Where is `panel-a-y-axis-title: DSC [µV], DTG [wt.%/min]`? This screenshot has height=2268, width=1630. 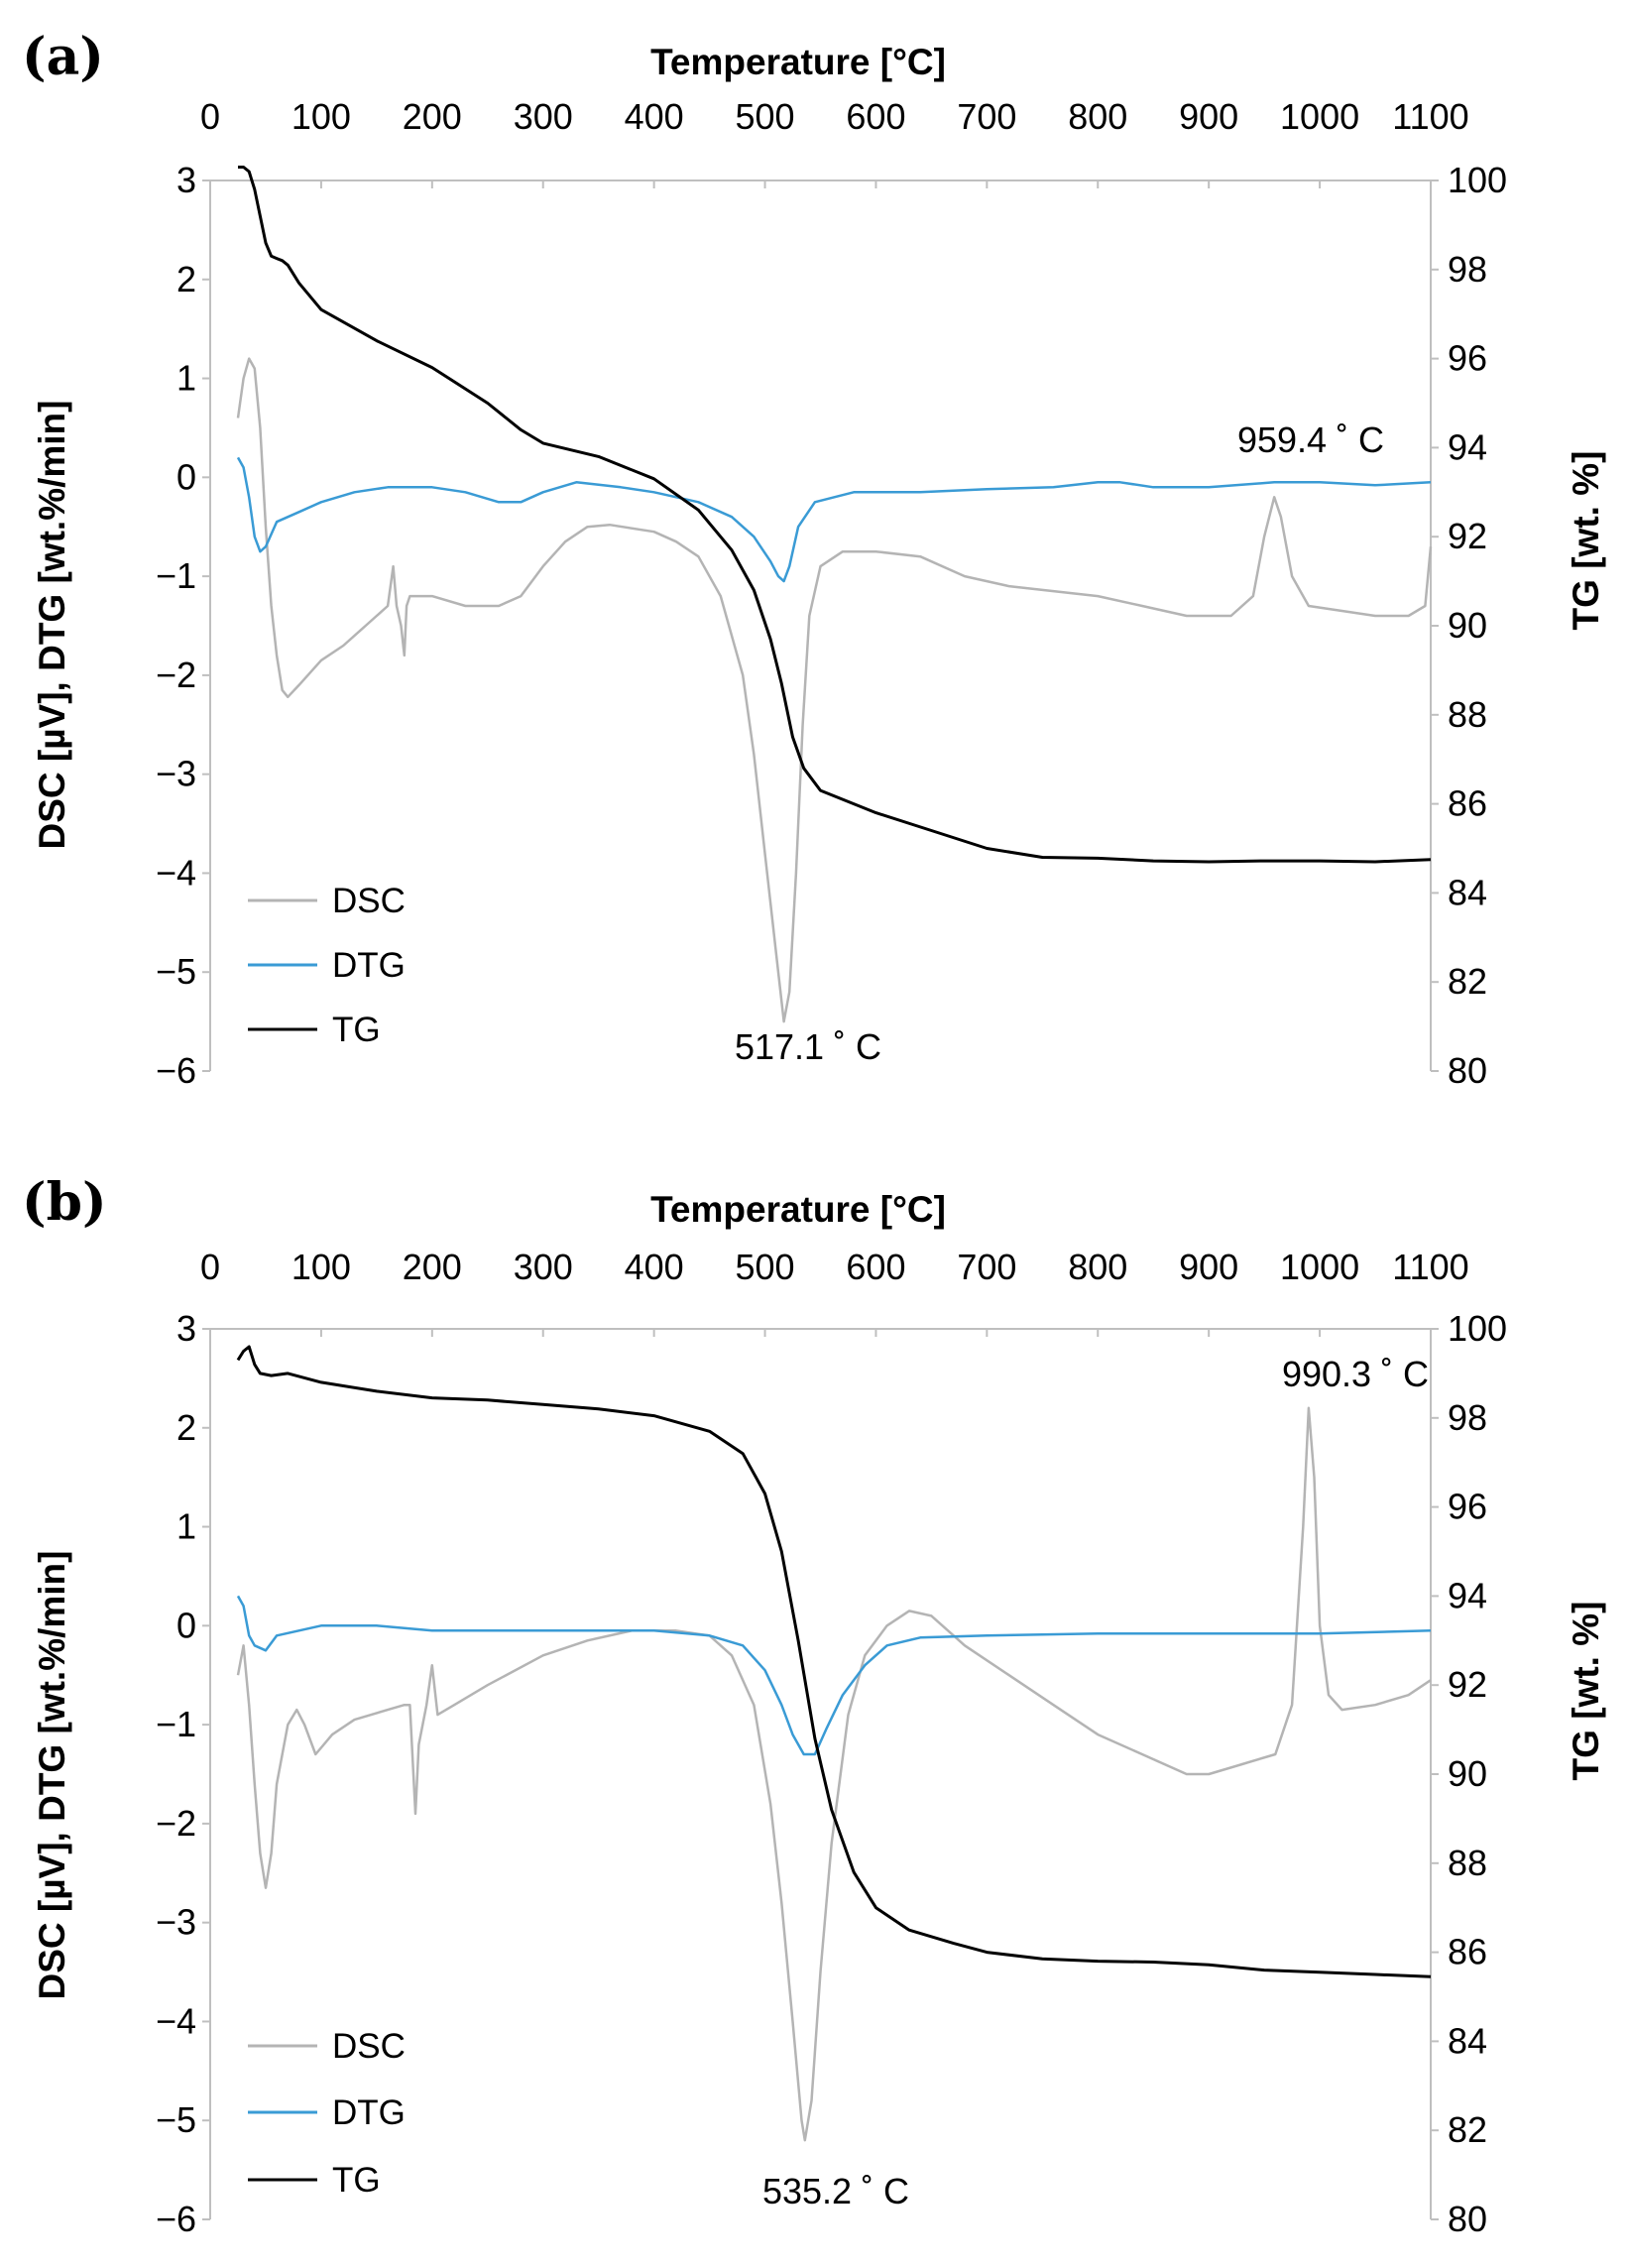
panel-a-y-axis-title: DSC [µV], DTG [wt.%/min] is located at coordinates (52, 625).